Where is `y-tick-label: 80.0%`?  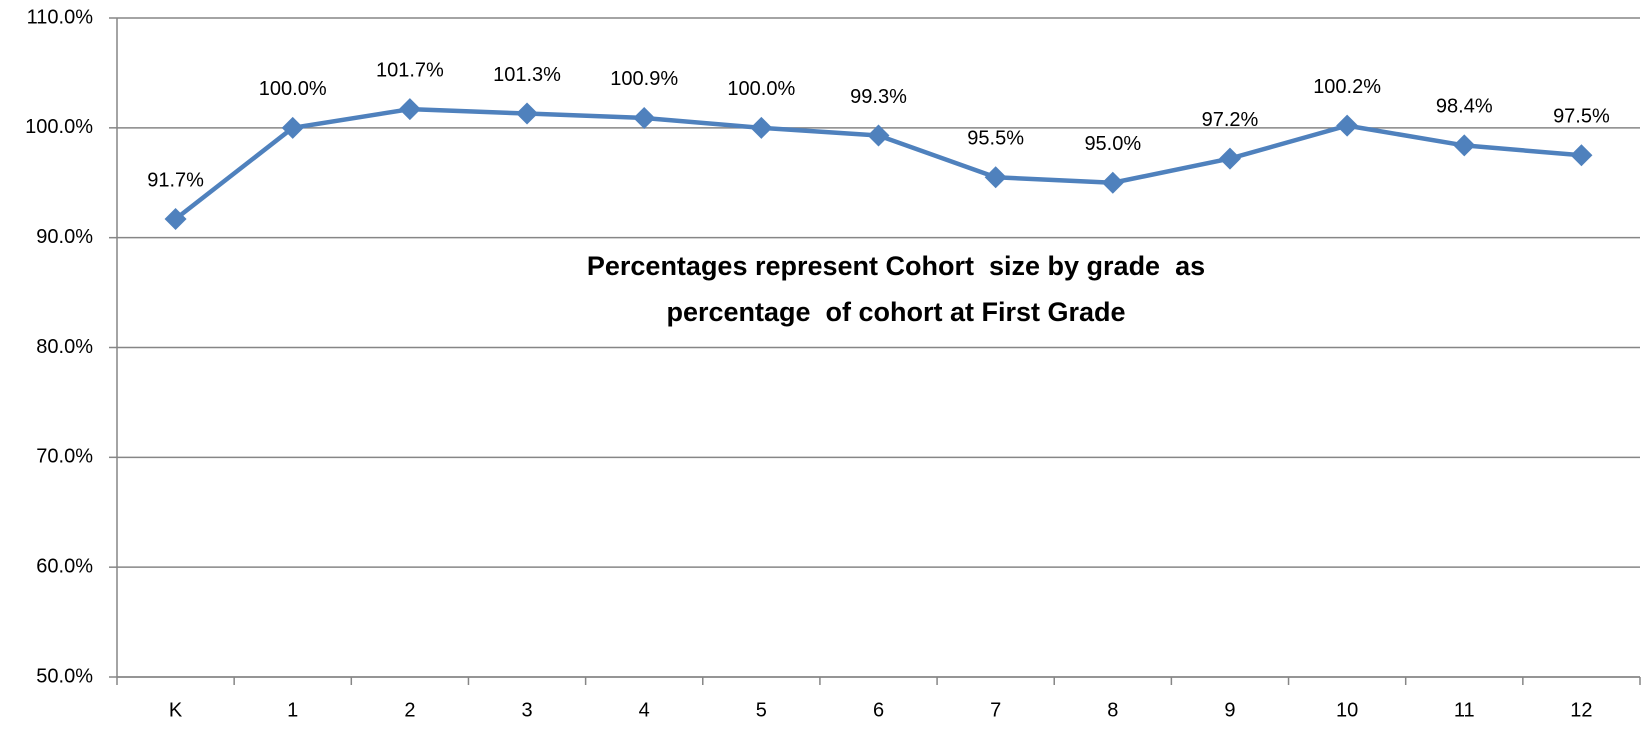 y-tick-label: 80.0% is located at coordinates (64, 347).